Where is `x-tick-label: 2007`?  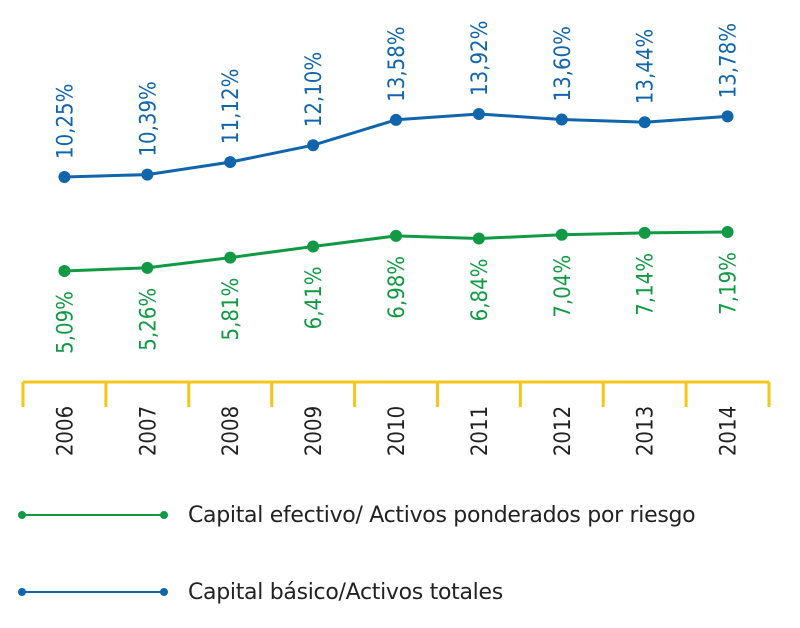 x-tick-label: 2007 is located at coordinates (148, 431).